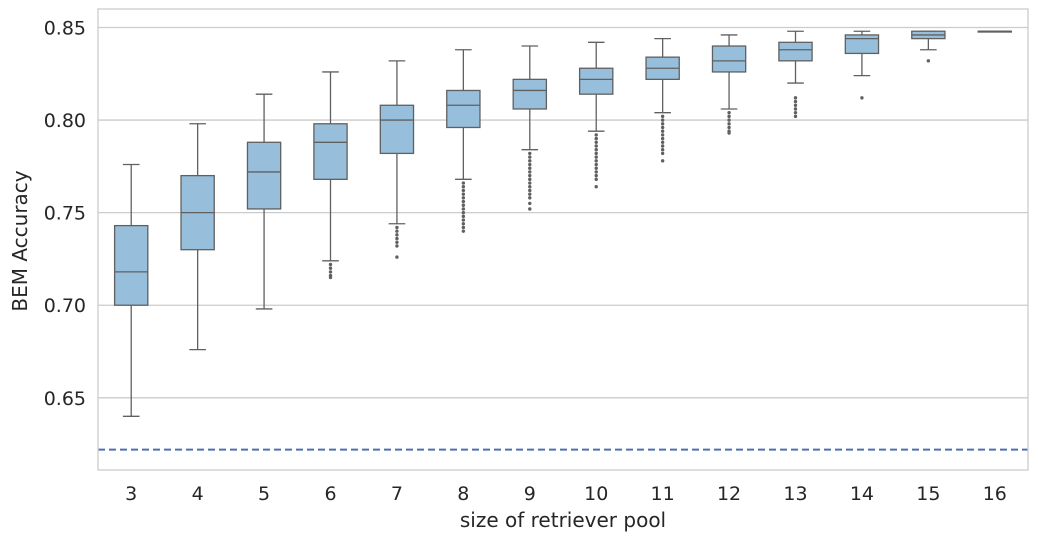  I want to click on y-tick-label: 0.65, so click(65, 399).